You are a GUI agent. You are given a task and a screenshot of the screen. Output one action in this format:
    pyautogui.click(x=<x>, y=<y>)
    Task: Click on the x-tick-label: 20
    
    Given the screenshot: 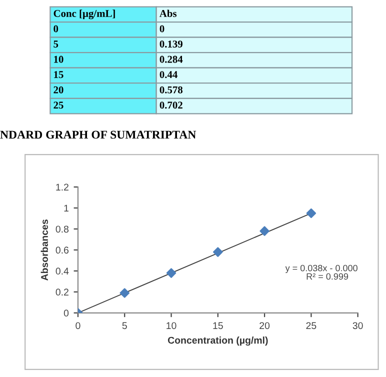 What is the action you would take?
    pyautogui.click(x=265, y=326)
    